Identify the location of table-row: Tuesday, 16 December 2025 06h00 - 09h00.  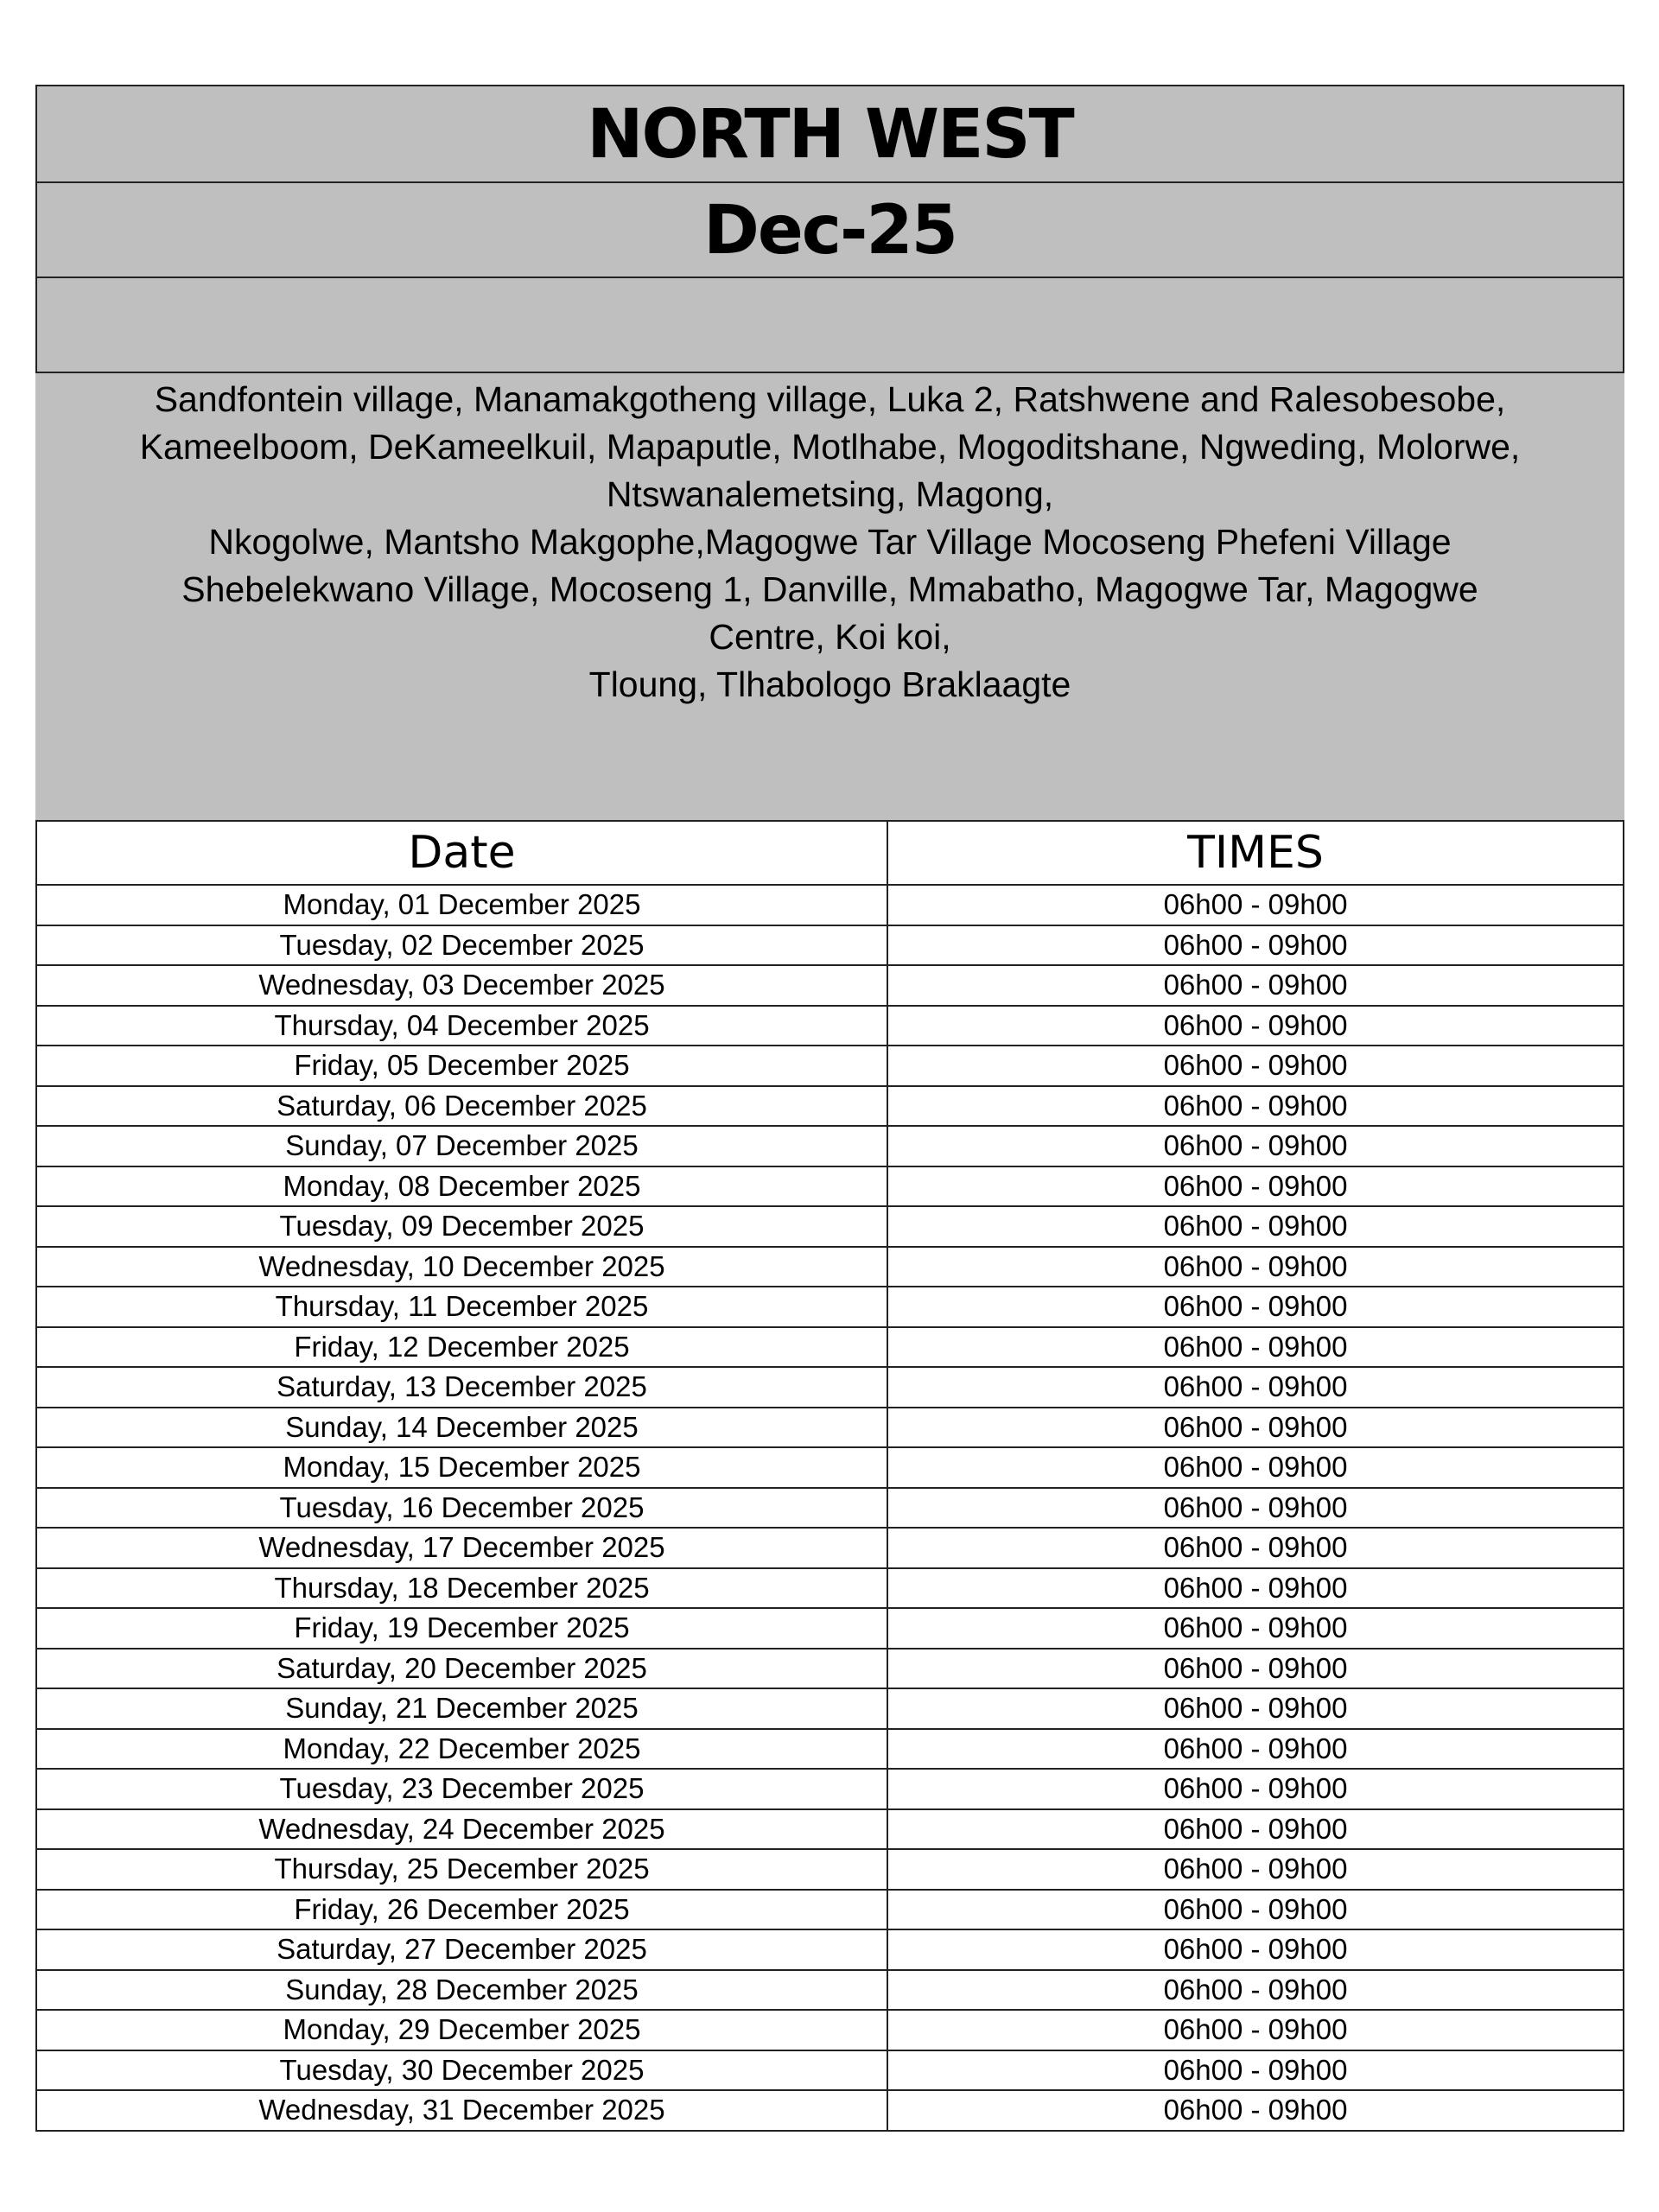
(829, 1507).